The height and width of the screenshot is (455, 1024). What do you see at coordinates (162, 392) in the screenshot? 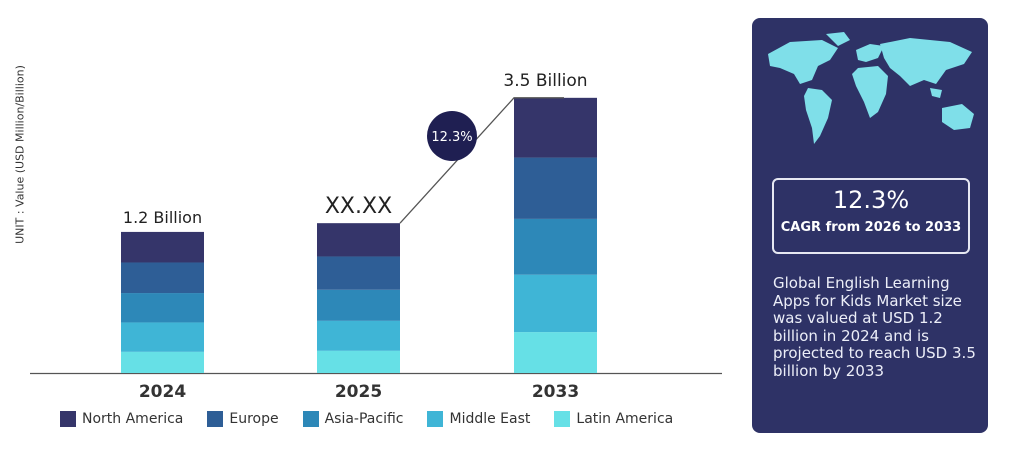
I see `x-tick-label: 2024` at bounding box center [162, 392].